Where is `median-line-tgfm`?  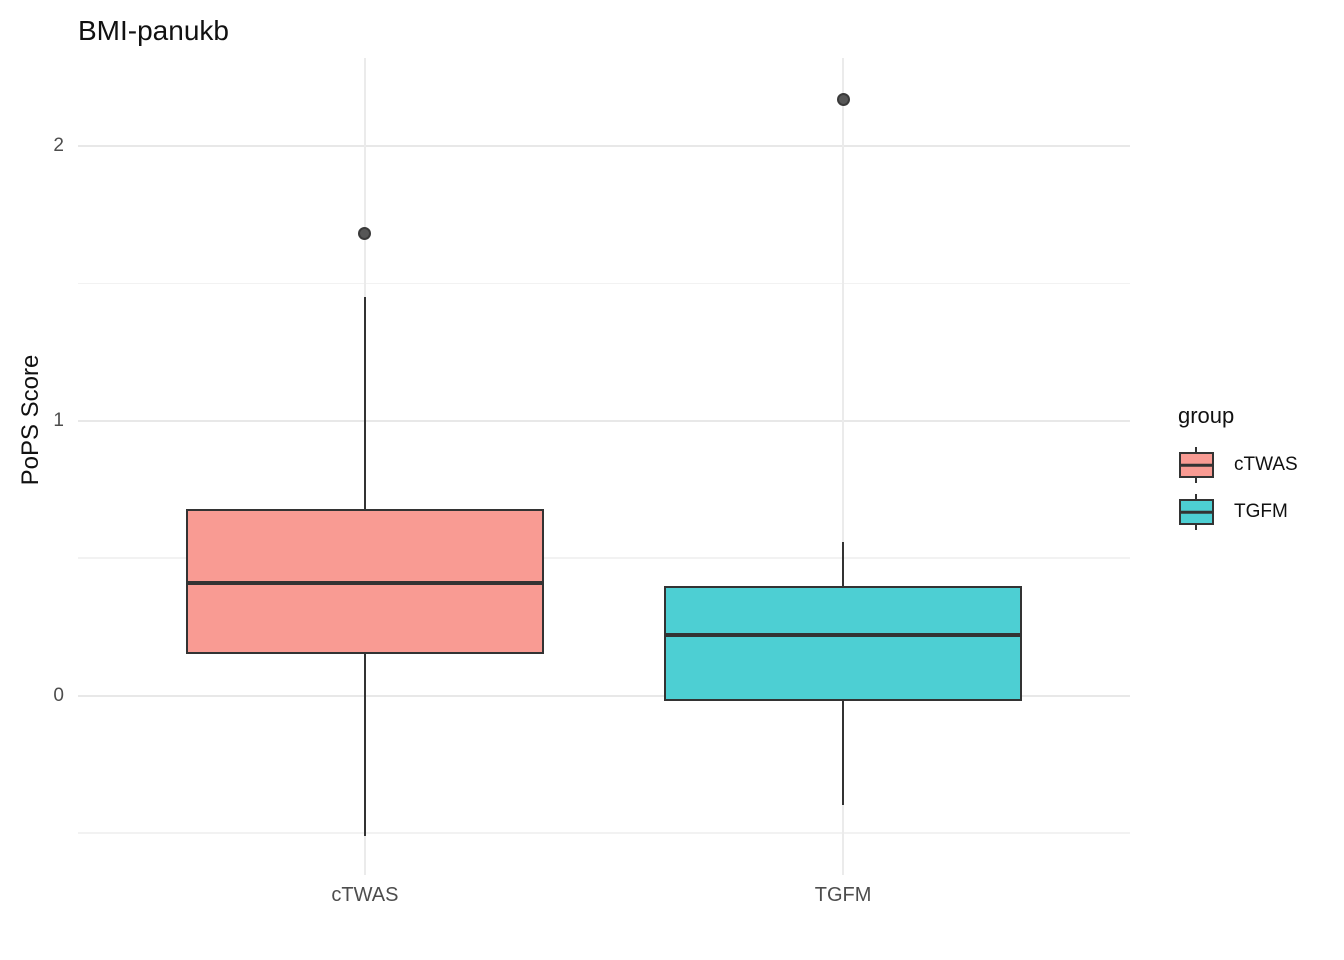 median-line-tgfm is located at coordinates (843, 635).